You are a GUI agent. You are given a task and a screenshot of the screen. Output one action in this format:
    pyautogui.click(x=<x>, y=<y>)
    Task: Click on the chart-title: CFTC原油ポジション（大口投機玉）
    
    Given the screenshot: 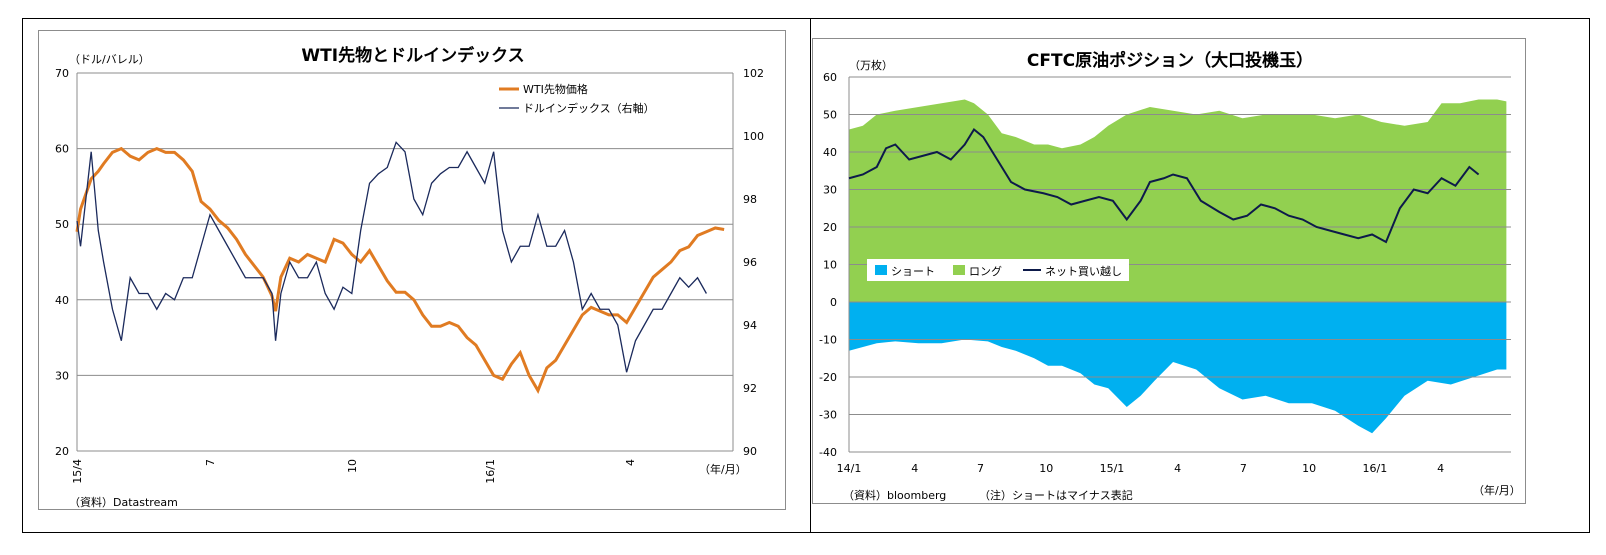 What is the action you would take?
    pyautogui.click(x=1170, y=60)
    